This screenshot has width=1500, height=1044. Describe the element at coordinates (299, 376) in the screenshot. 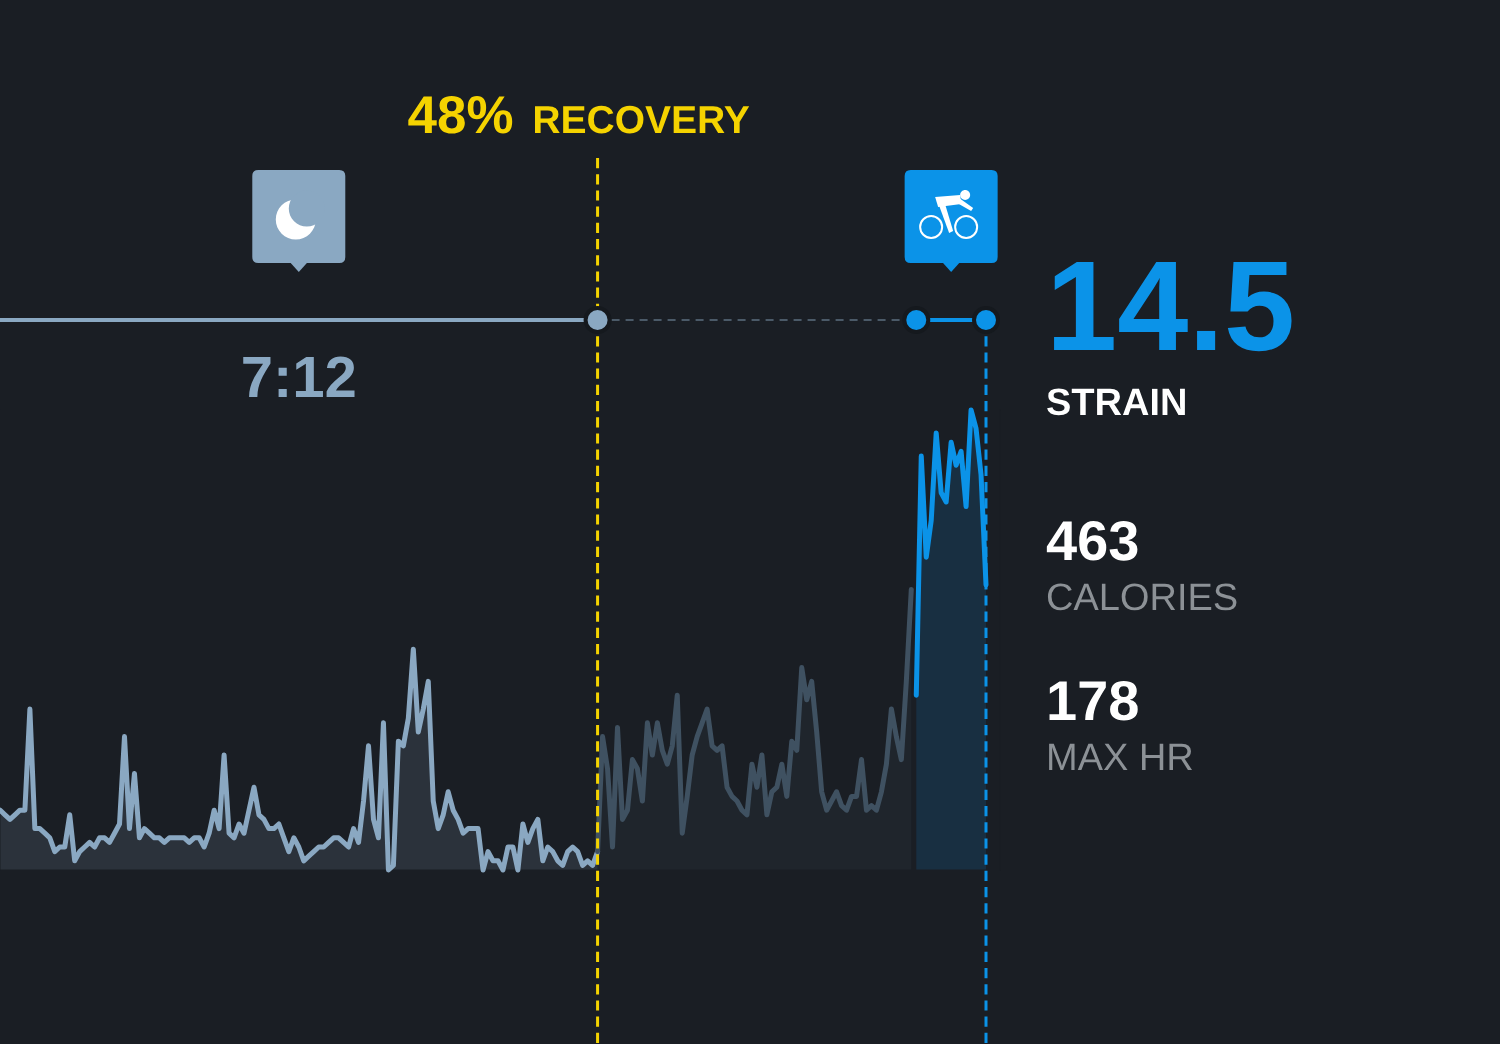

I see `text: 7:12` at that location.